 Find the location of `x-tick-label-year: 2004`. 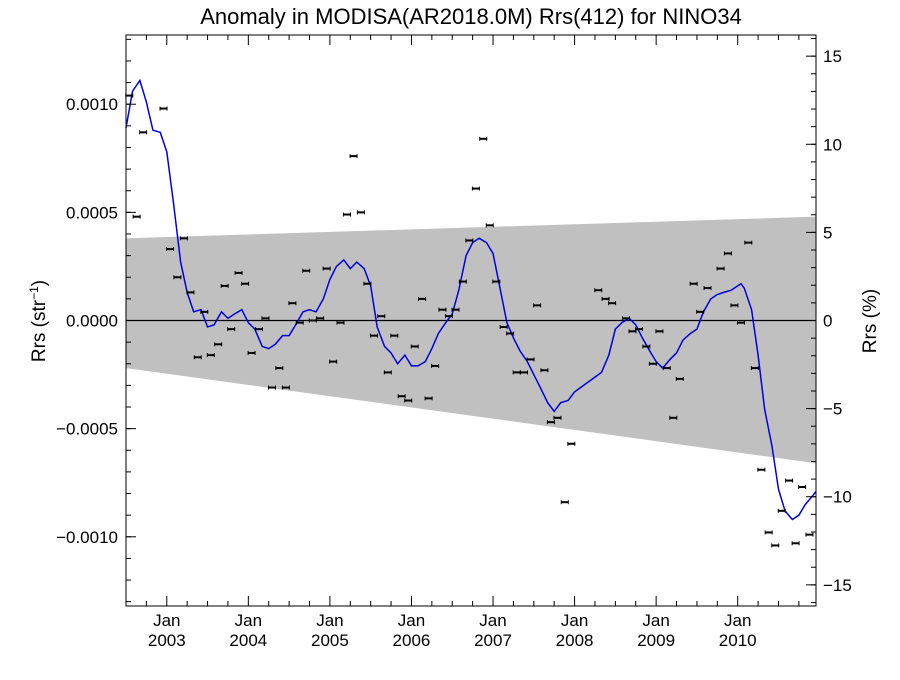

x-tick-label-year: 2004 is located at coordinates (248, 640).